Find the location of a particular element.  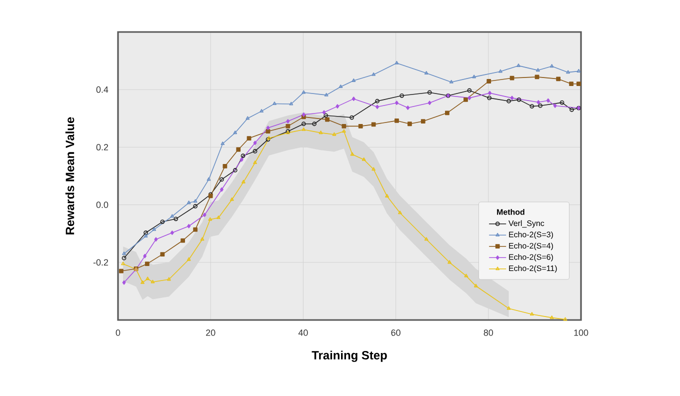

x-tick-label: 80 is located at coordinates (489, 333).